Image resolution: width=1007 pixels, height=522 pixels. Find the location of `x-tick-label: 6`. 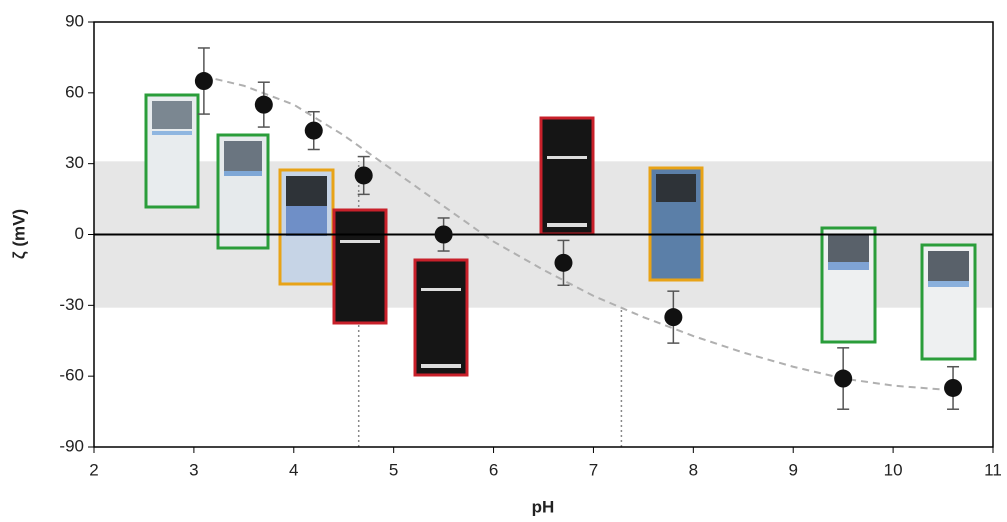

x-tick-label: 6 is located at coordinates (493, 469).